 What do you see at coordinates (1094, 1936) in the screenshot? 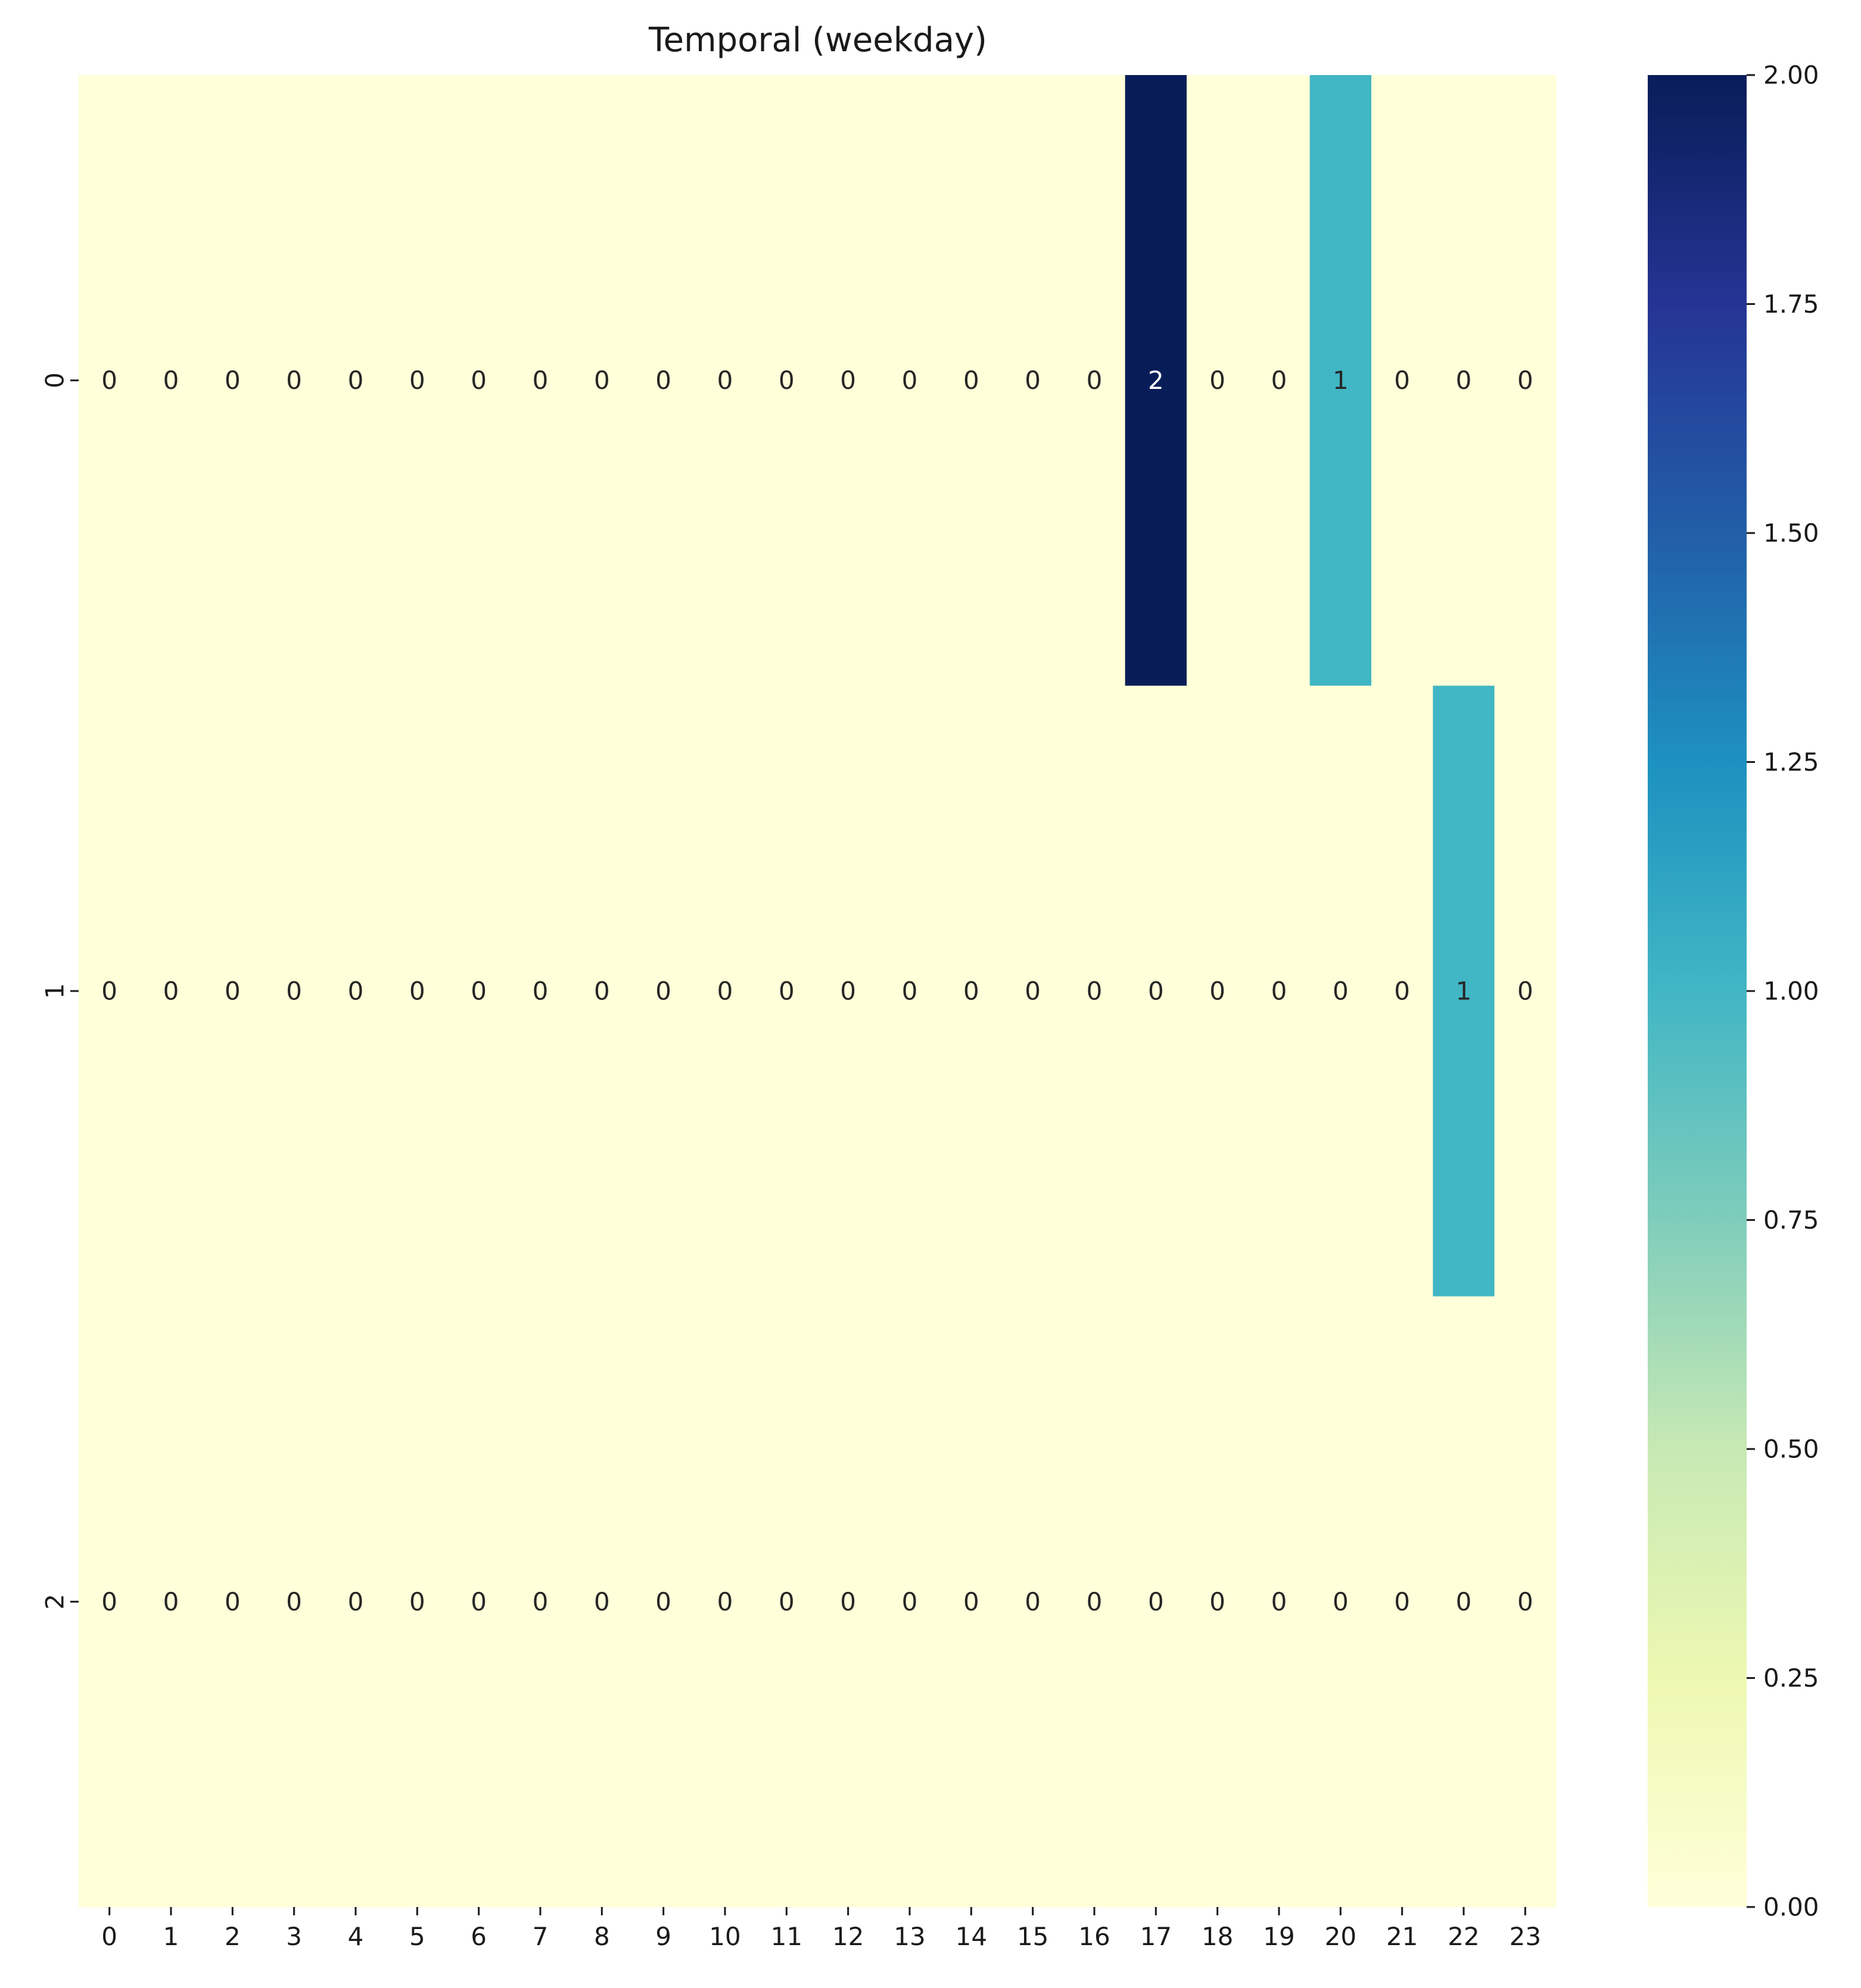
I see `x-tick-label: 16` at bounding box center [1094, 1936].